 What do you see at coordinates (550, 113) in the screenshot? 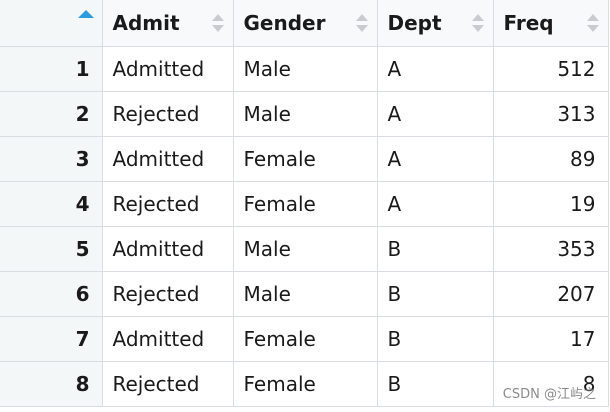
I see `cell-freq: 313` at bounding box center [550, 113].